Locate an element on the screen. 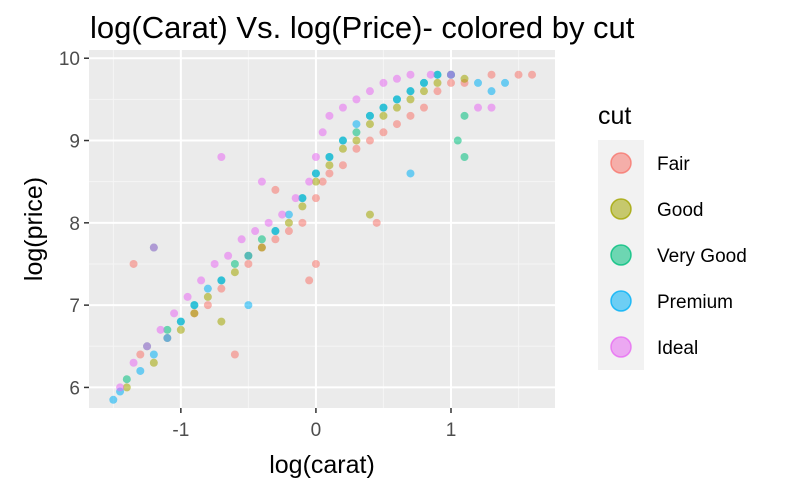  y-tick-label: 10 is located at coordinates (69, 59).